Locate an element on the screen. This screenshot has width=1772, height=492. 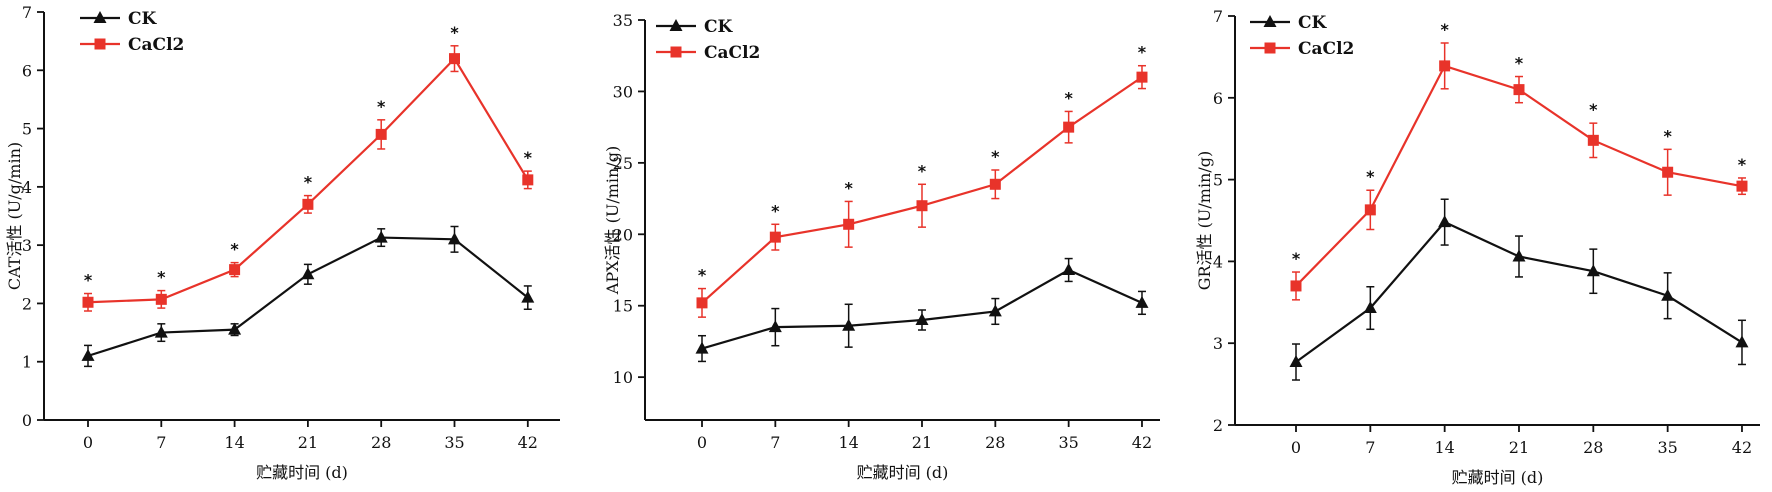
y-tick-label: 20 is located at coordinates (623, 234).